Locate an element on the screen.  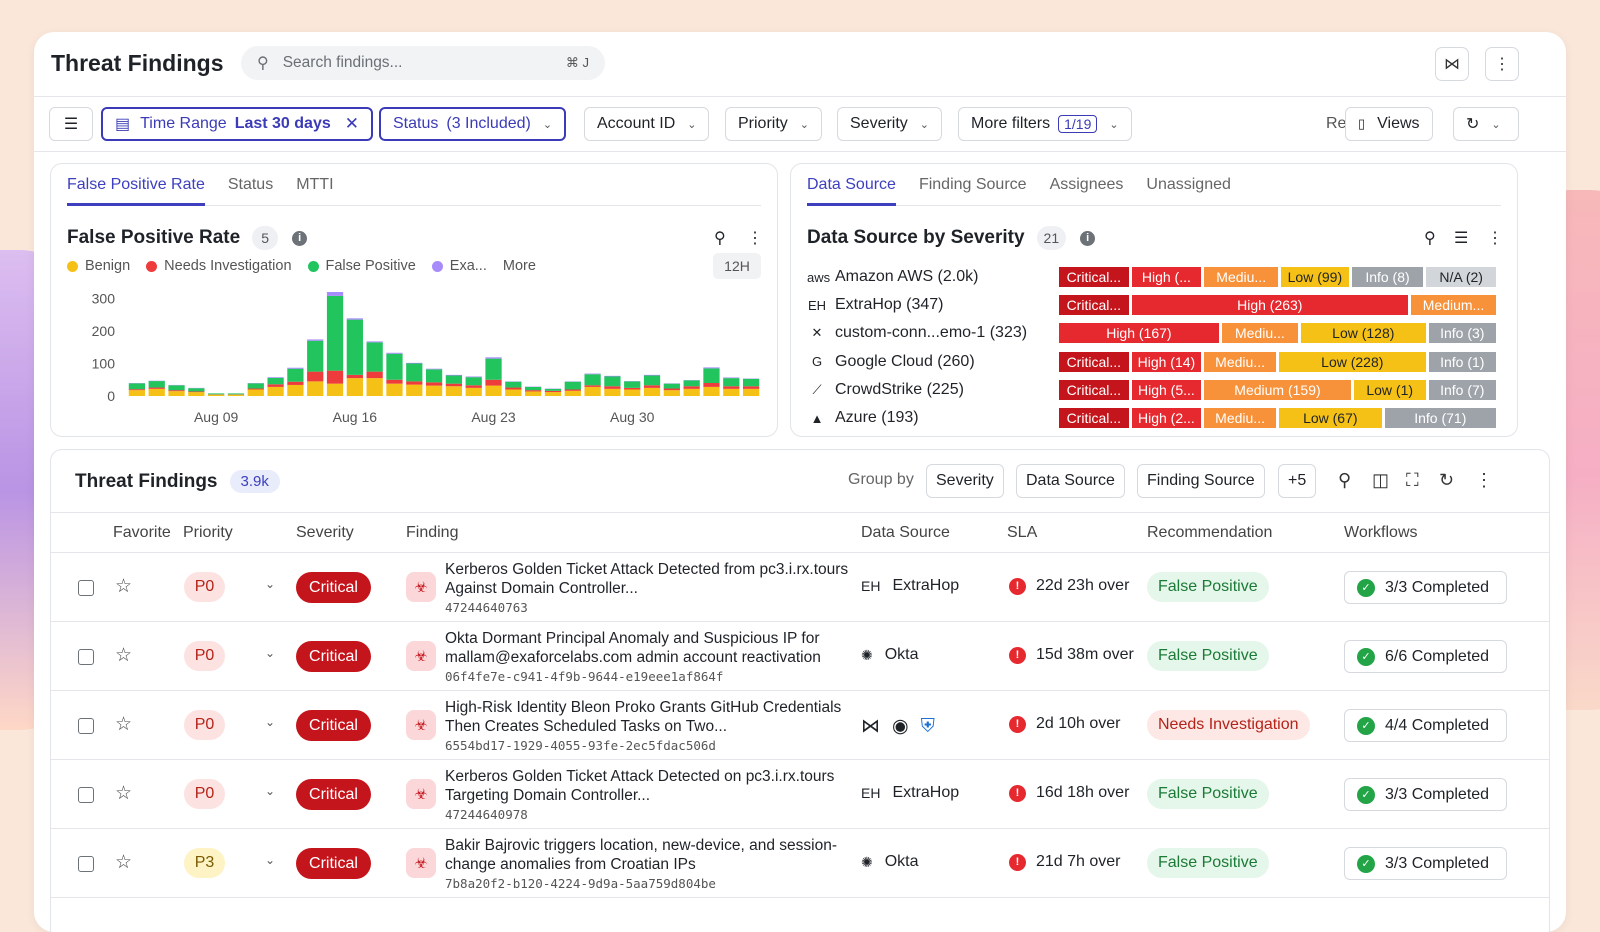
severity-segment: Info (1) is located at coordinates (1462, 362).